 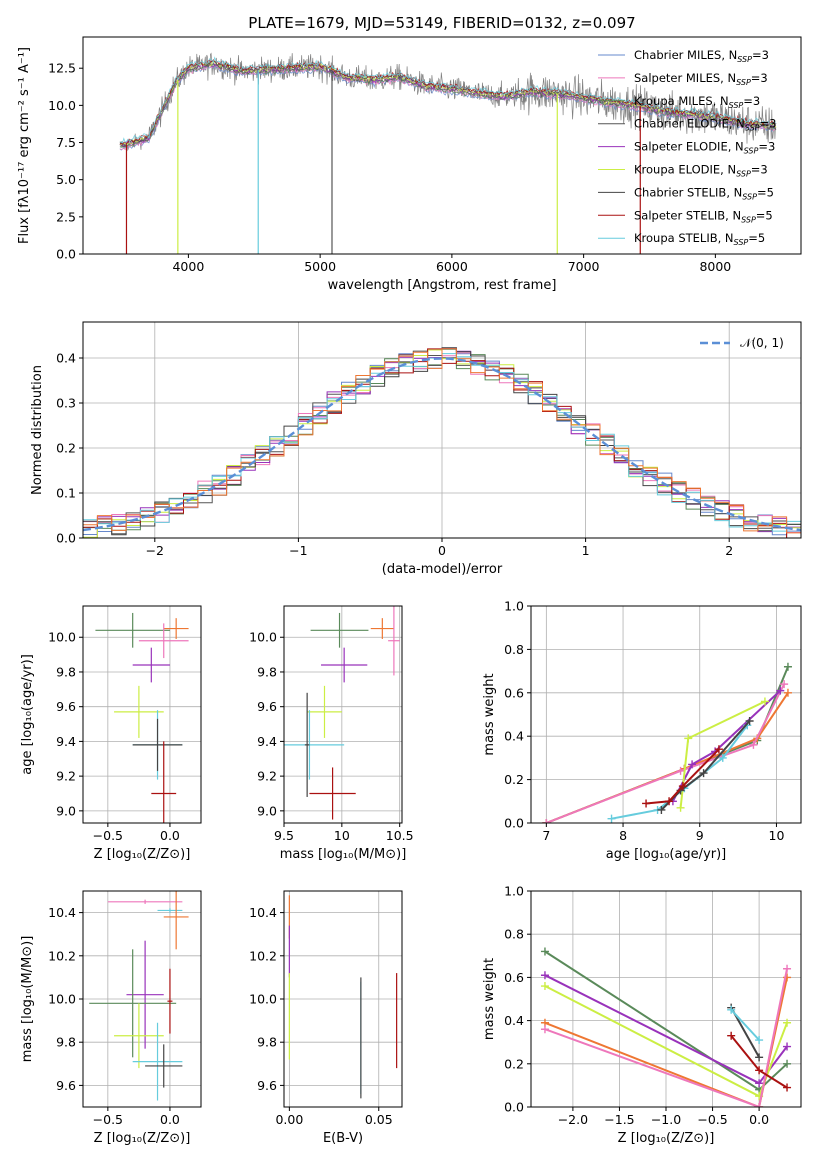 What do you see at coordinates (666, 1119) in the screenshot?
I see `weight_vs_Z-xtick-label: −1.0` at bounding box center [666, 1119].